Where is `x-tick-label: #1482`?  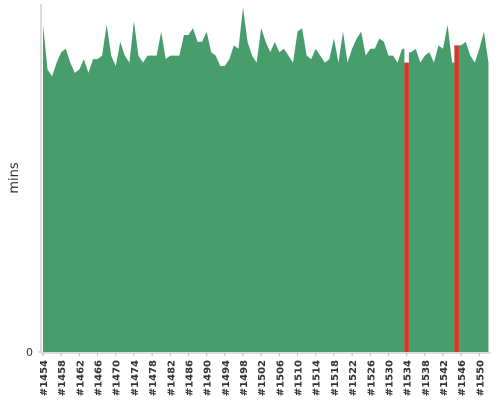
x-tick-label: #1482 is located at coordinates (171, 378).